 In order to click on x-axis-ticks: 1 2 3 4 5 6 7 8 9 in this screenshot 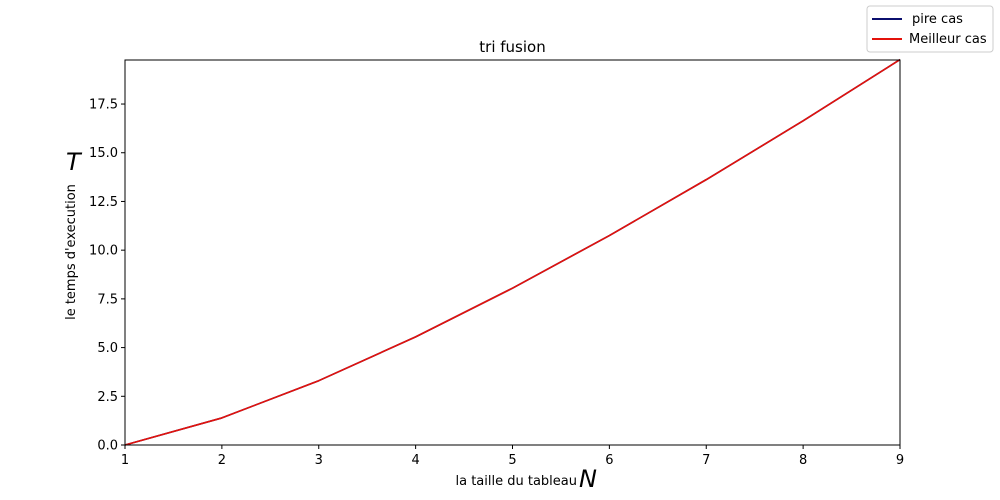, I will do `click(512, 456)`.